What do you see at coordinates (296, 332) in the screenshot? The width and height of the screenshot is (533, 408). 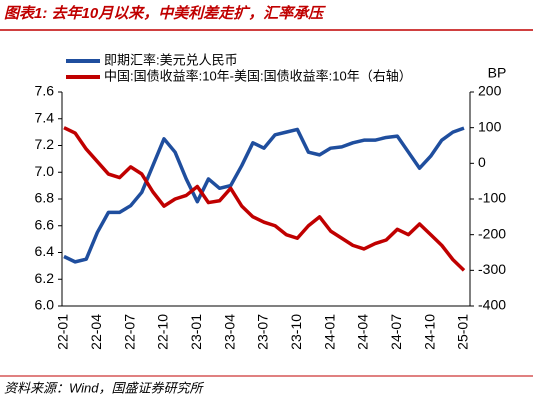 I see `x-tick-label: 23-10` at bounding box center [296, 332].